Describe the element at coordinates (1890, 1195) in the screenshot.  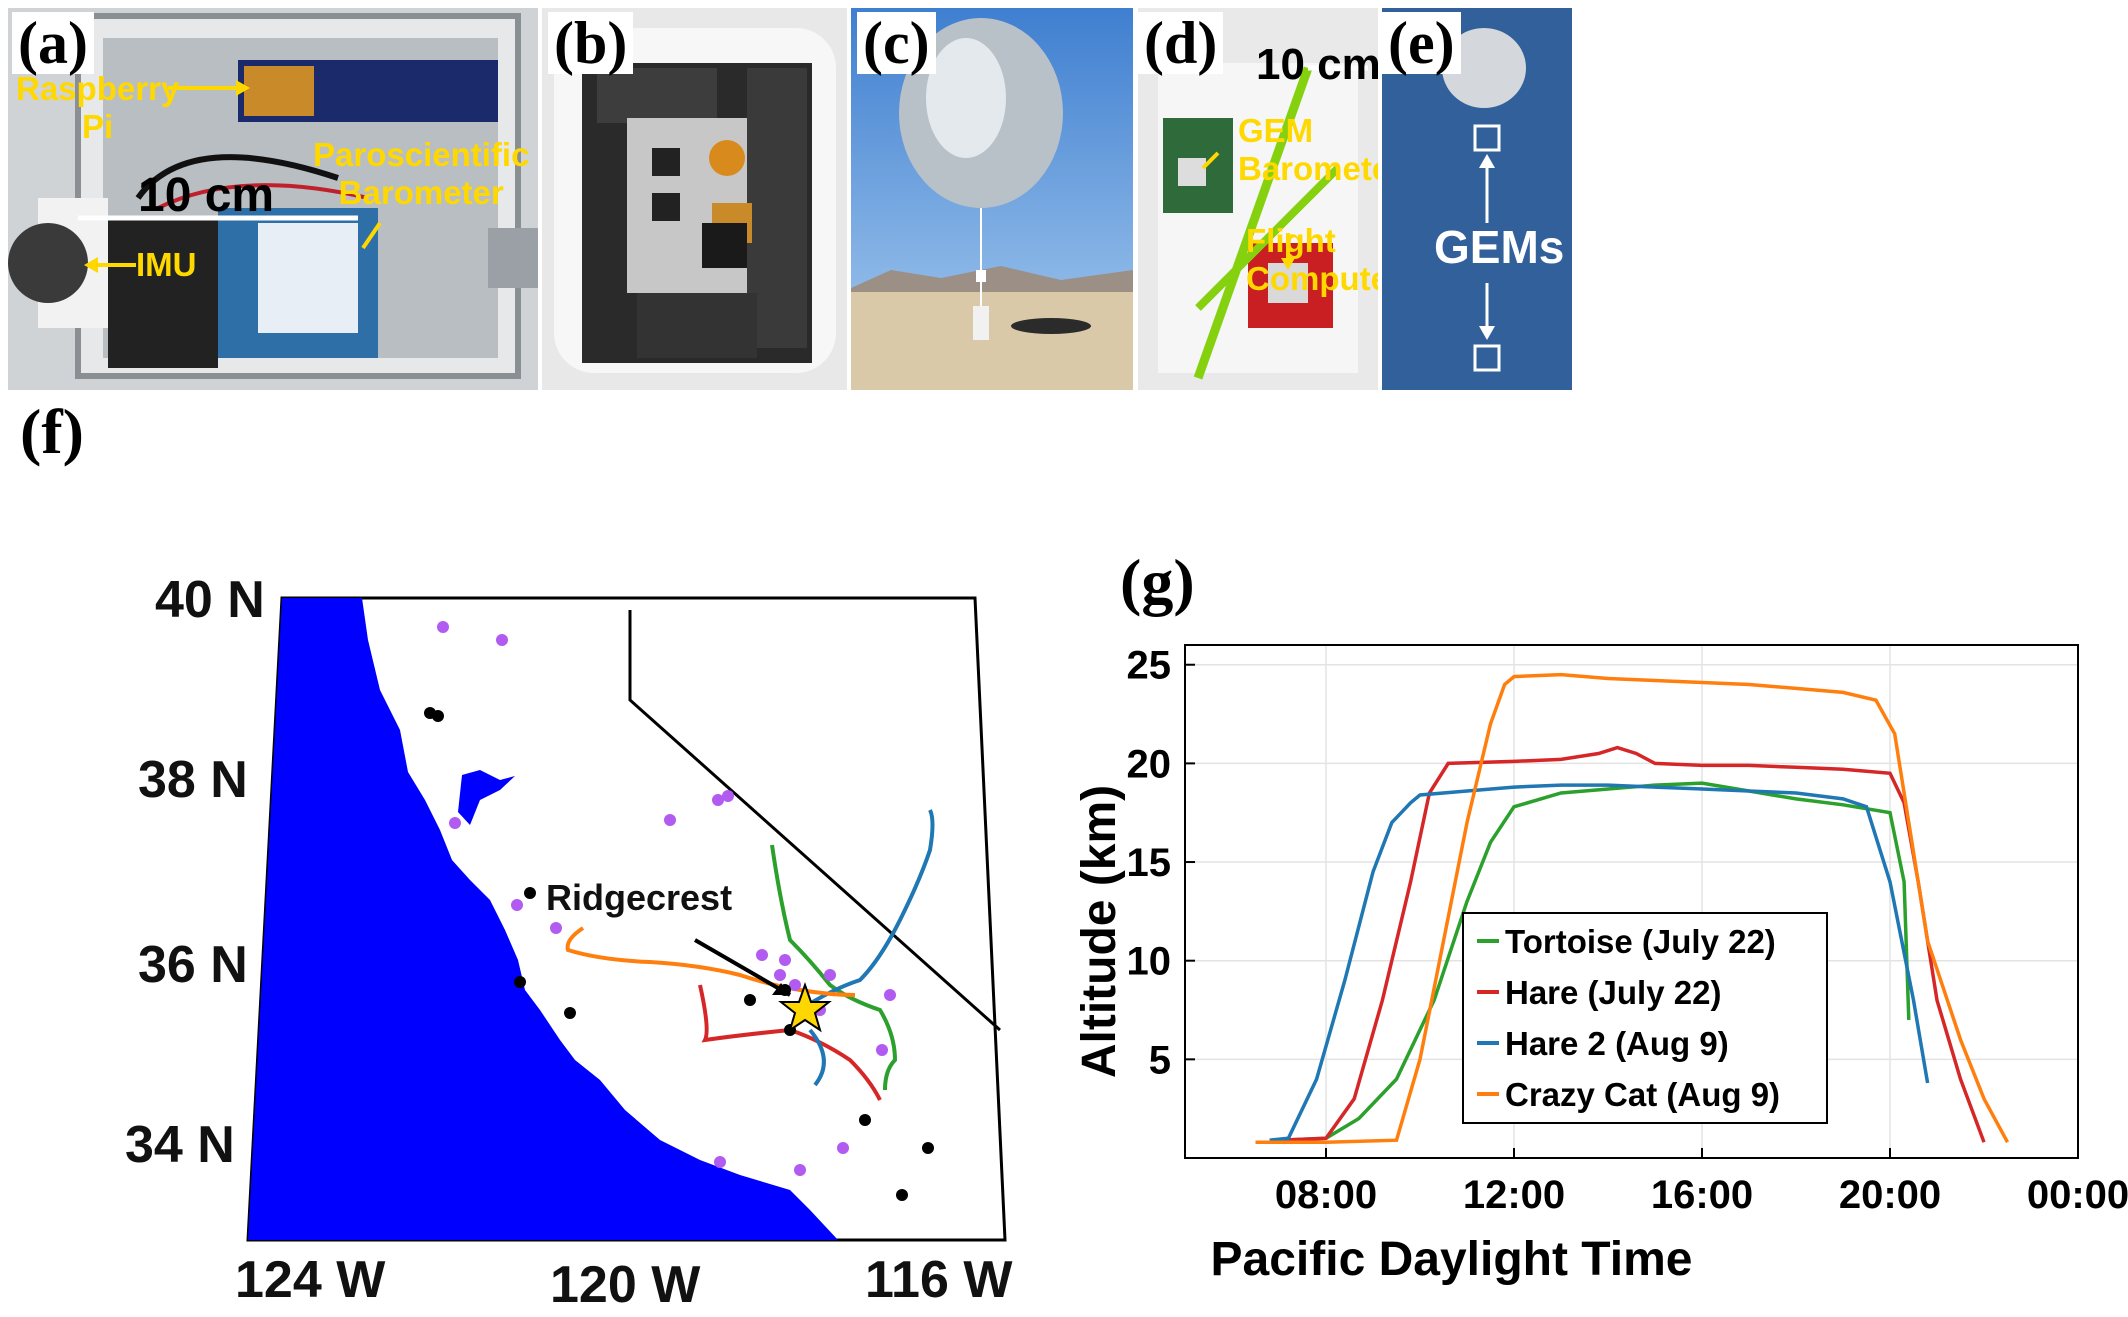
I see `x-tick-label: 20:00` at that location.